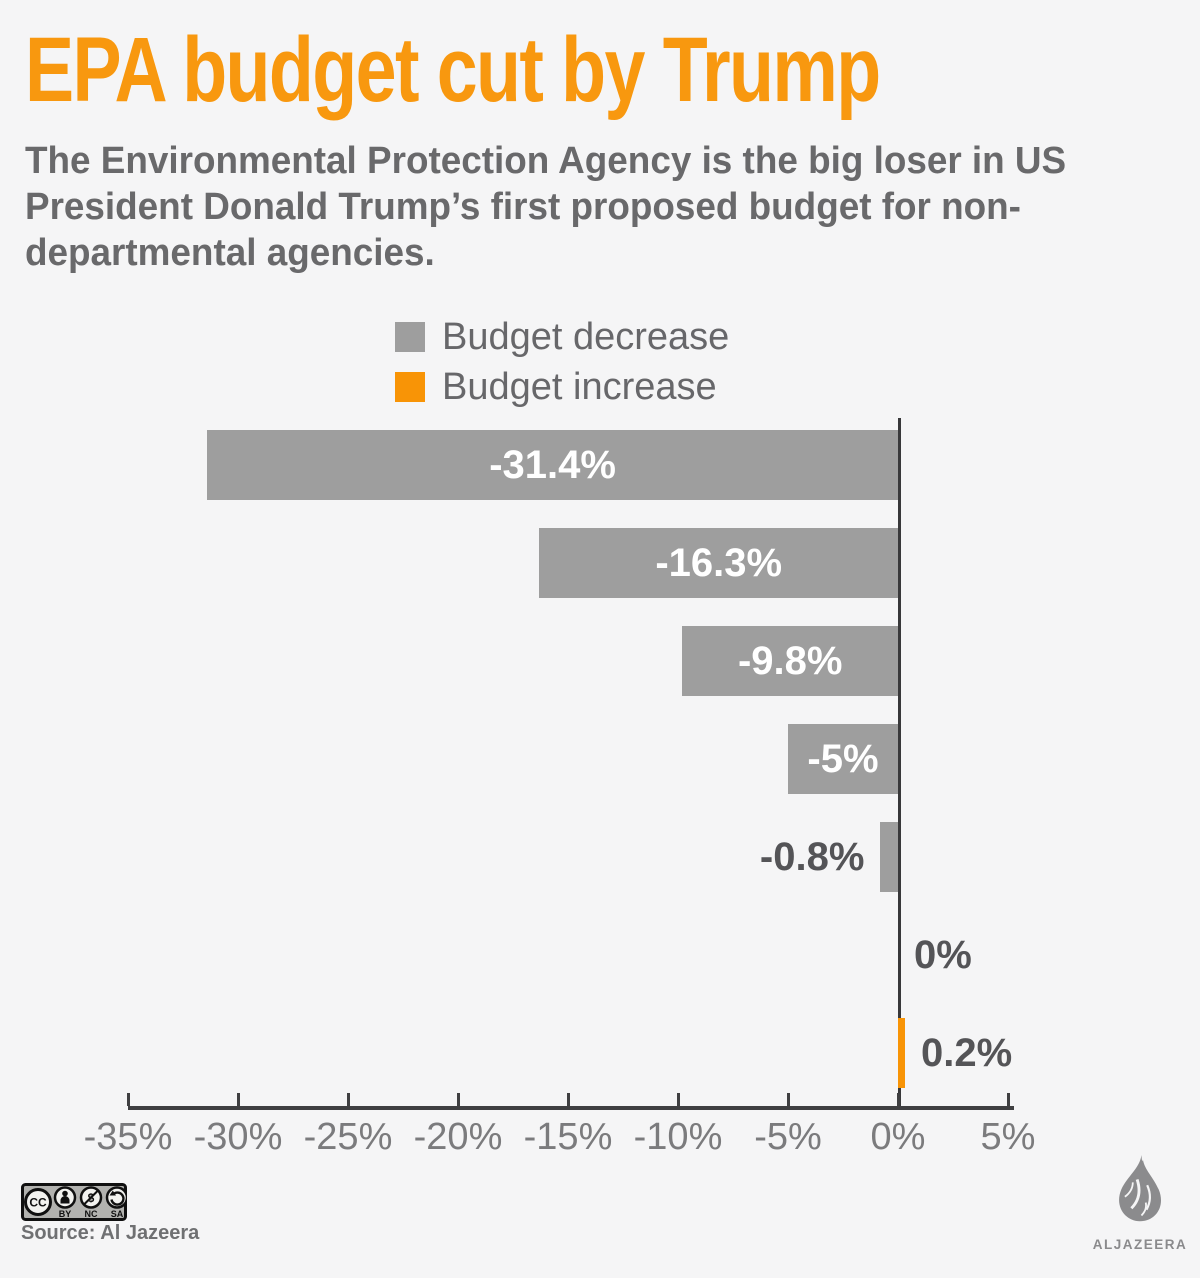 This screenshot has height=1278, width=1200. What do you see at coordinates (238, 1137) in the screenshot?
I see `x-axis-tick-label: -30%` at bounding box center [238, 1137].